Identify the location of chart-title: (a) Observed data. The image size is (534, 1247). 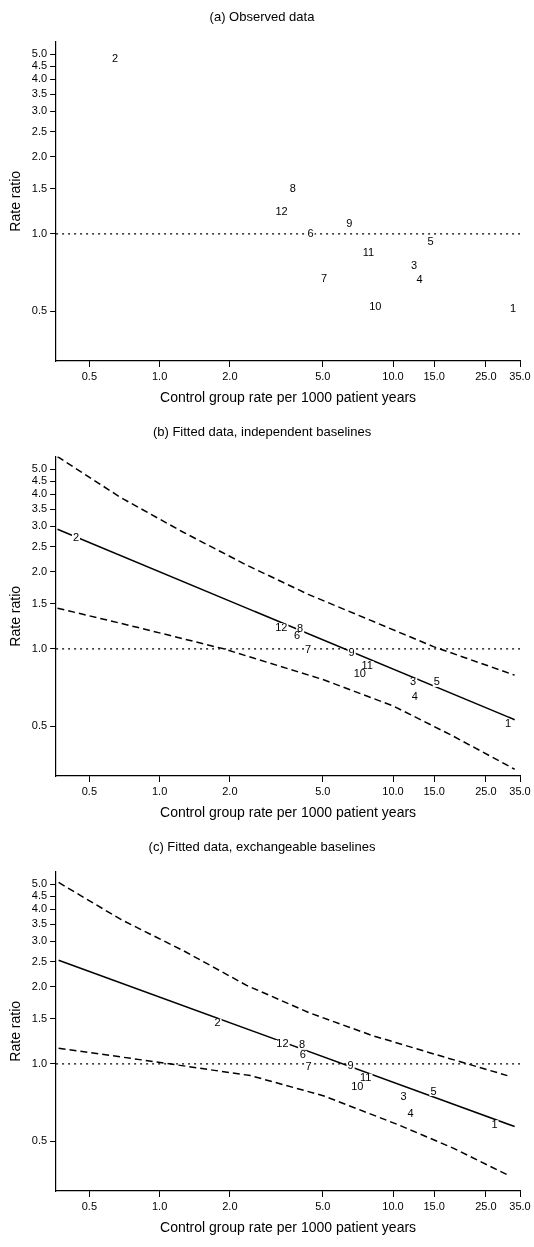
(262, 17).